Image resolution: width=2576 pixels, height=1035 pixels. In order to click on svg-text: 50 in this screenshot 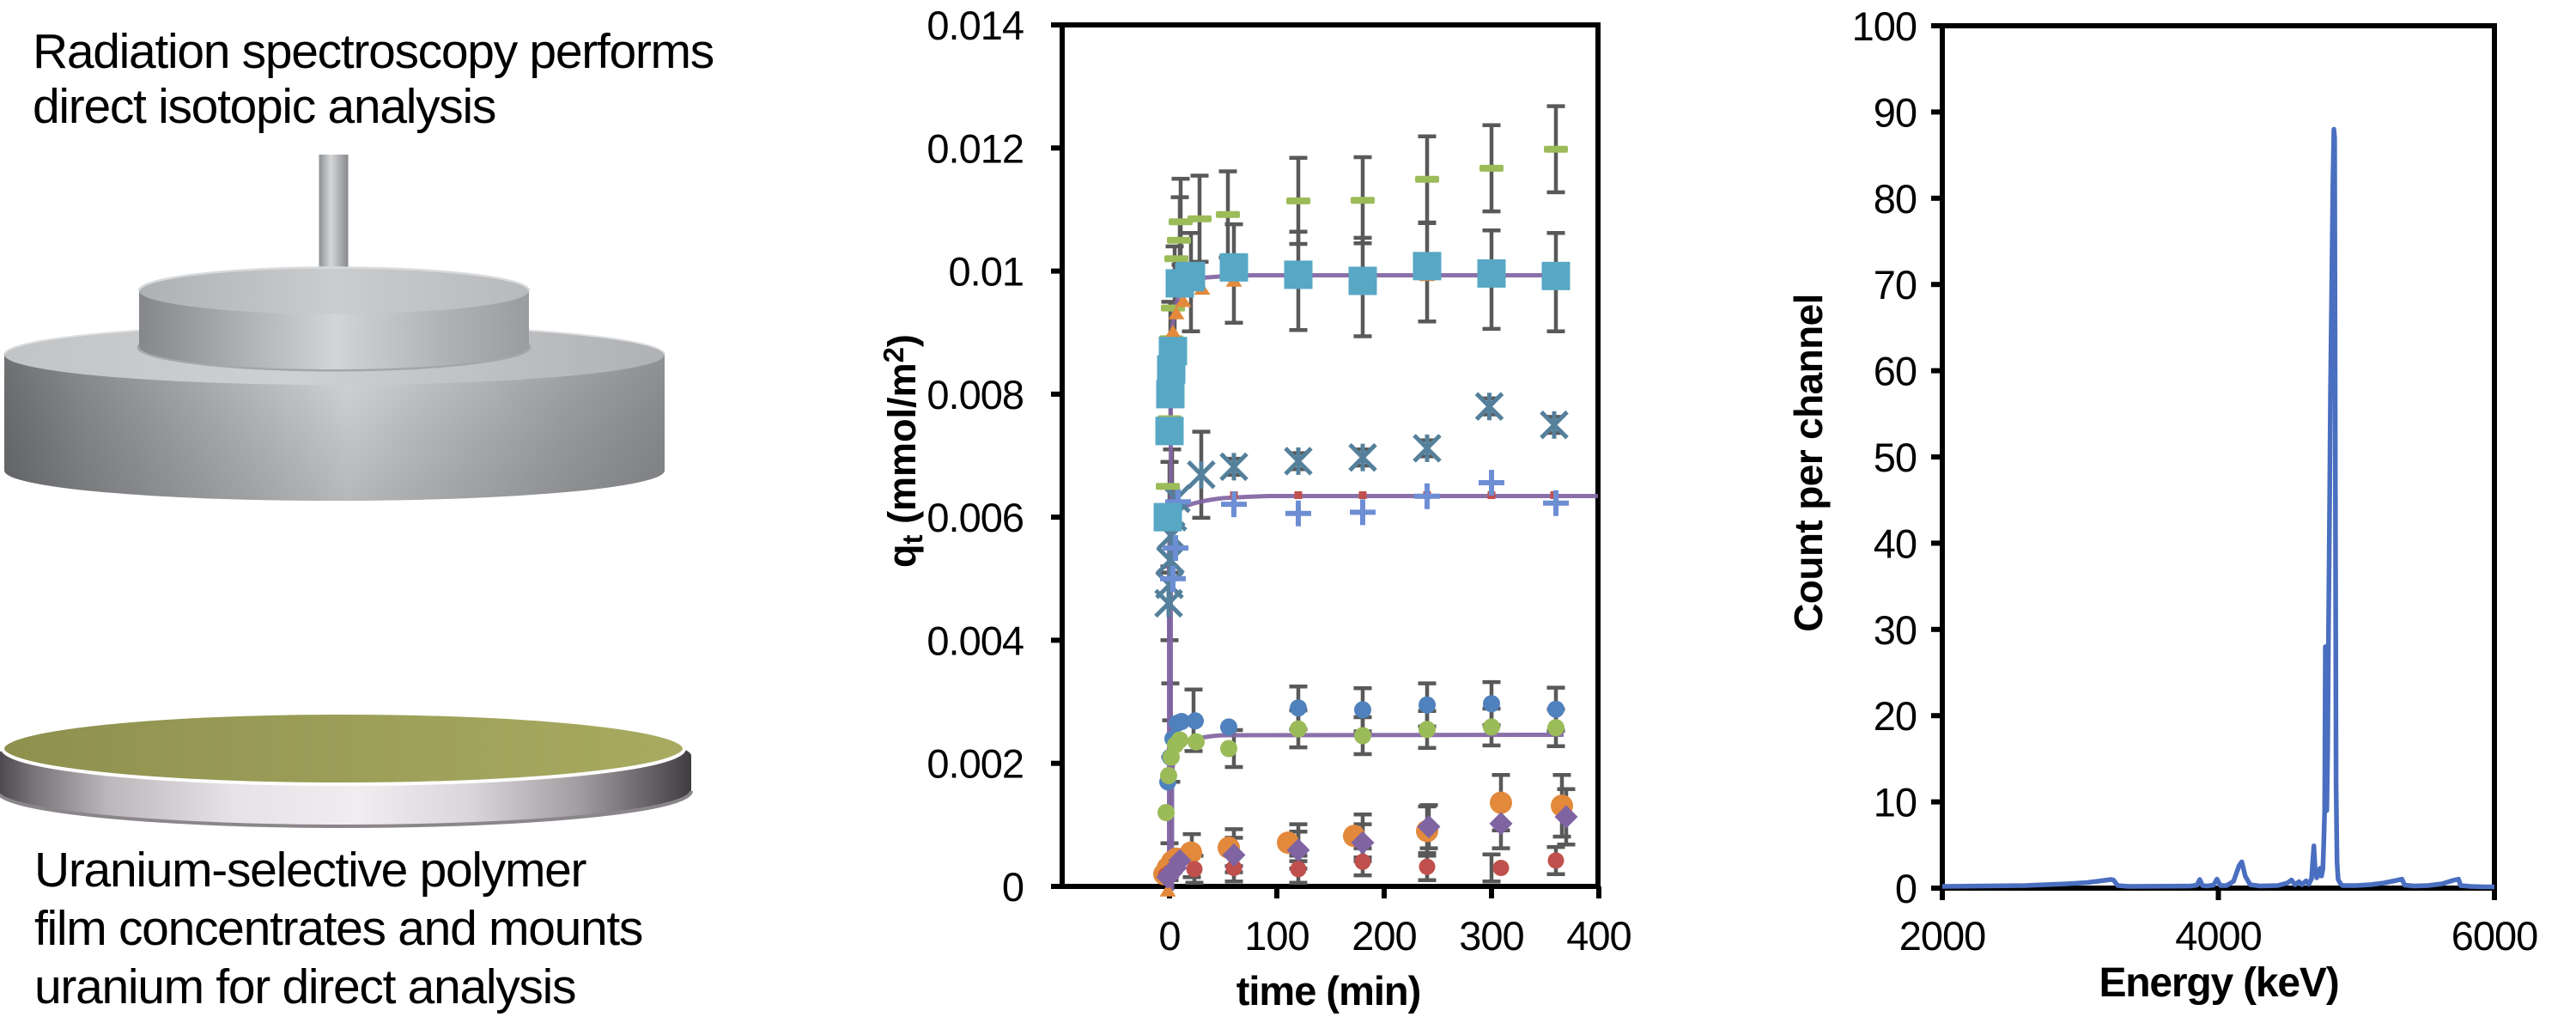, I will do `click(1895, 457)`.